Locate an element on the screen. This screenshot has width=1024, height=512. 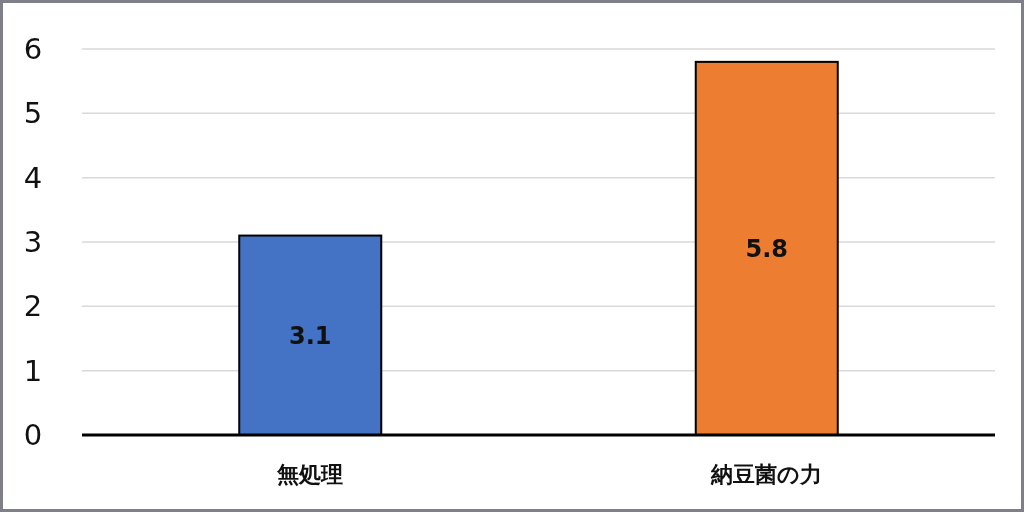
x-tick-label: 無処理 is located at coordinates (310, 474).